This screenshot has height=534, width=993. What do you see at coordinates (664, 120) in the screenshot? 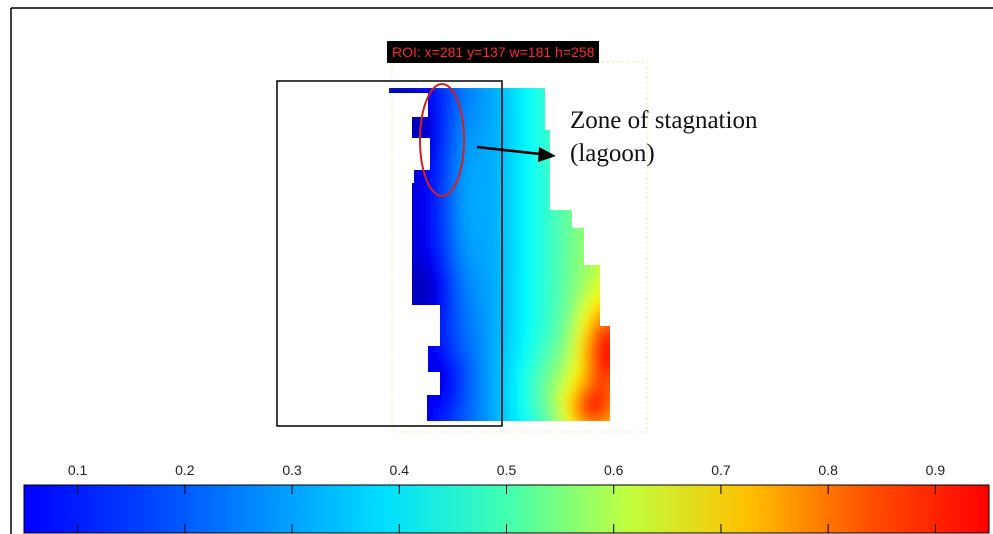
I see `annotation-line-1: Zone of stagnation` at bounding box center [664, 120].